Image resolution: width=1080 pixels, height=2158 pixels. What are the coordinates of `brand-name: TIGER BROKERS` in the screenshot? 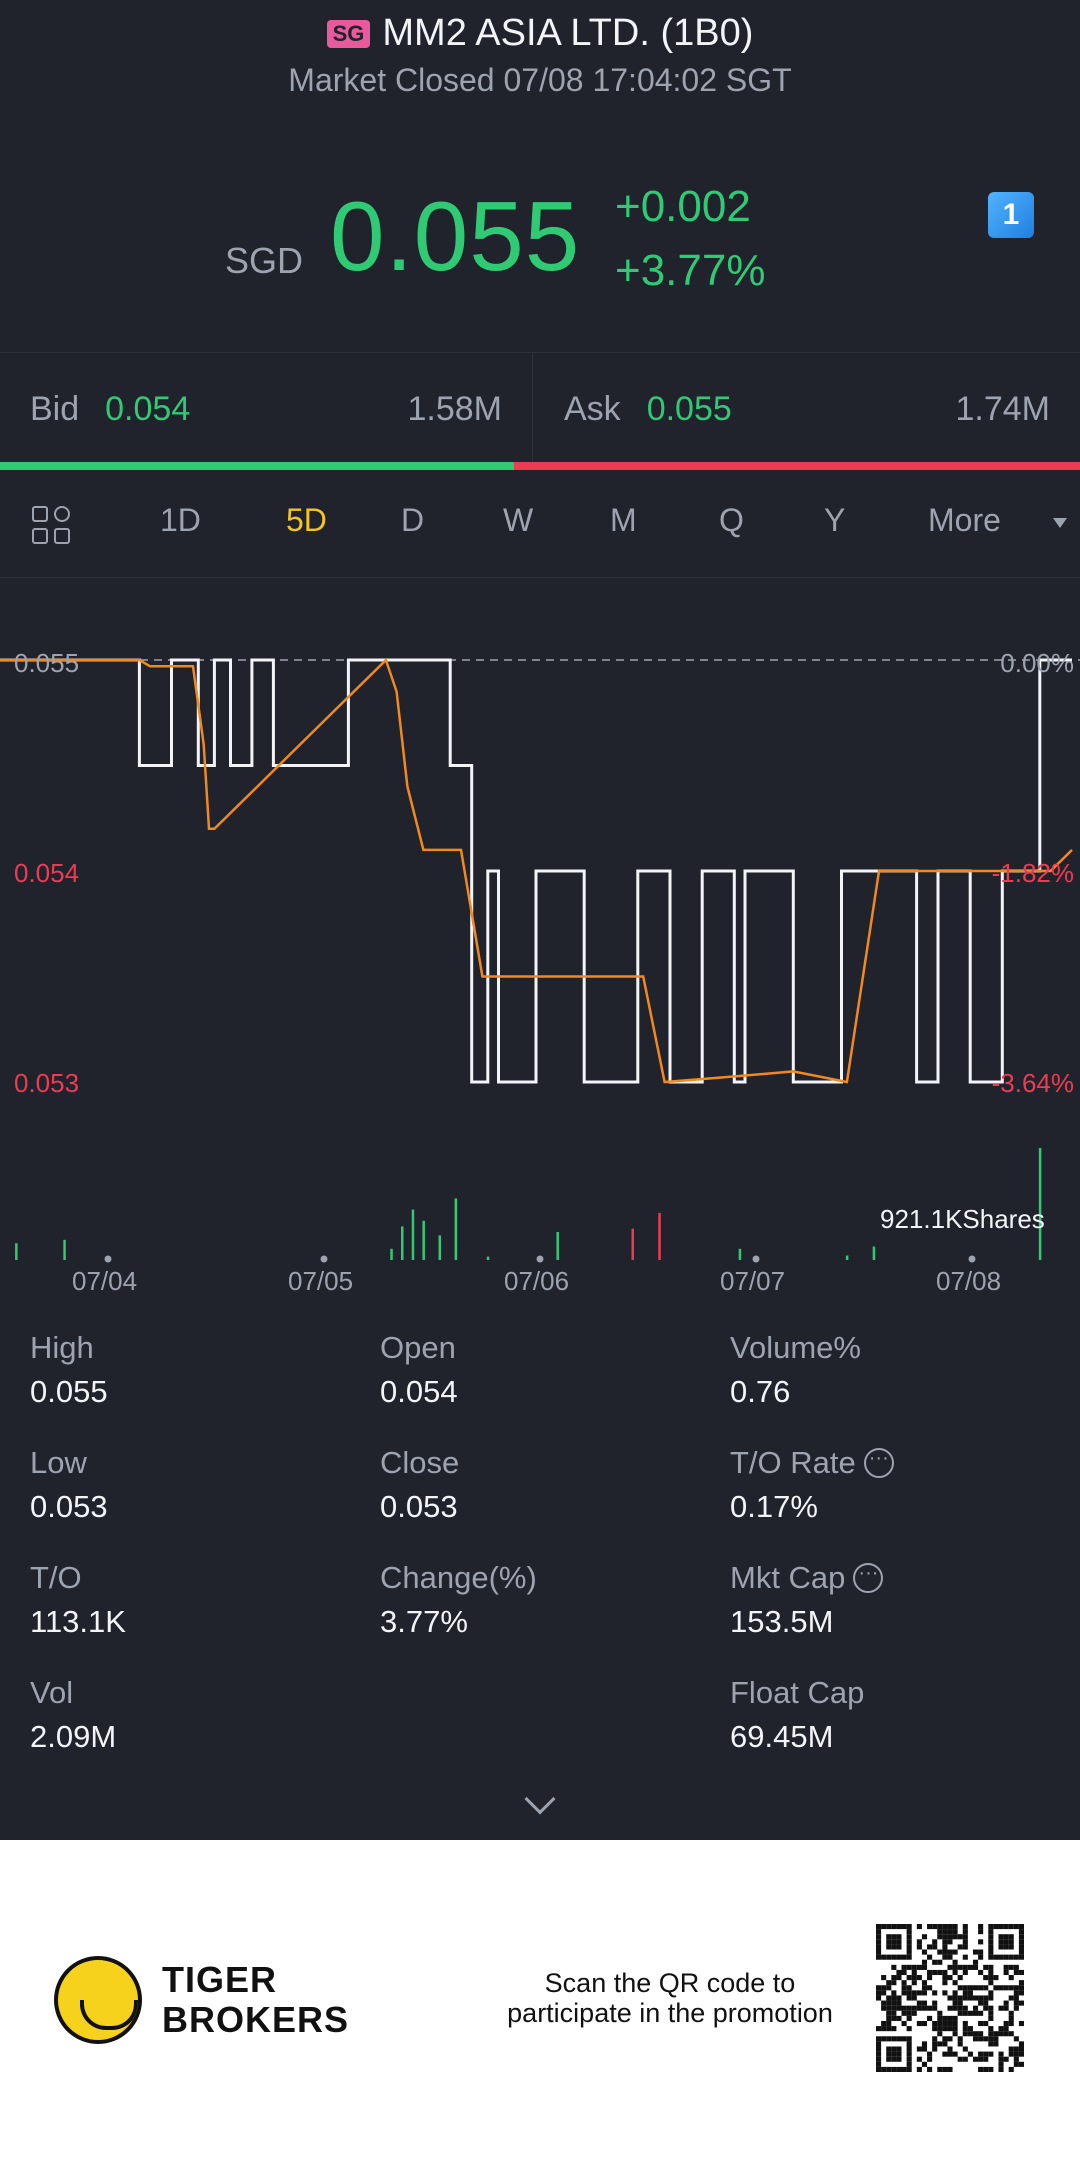 It's located at (255, 2000).